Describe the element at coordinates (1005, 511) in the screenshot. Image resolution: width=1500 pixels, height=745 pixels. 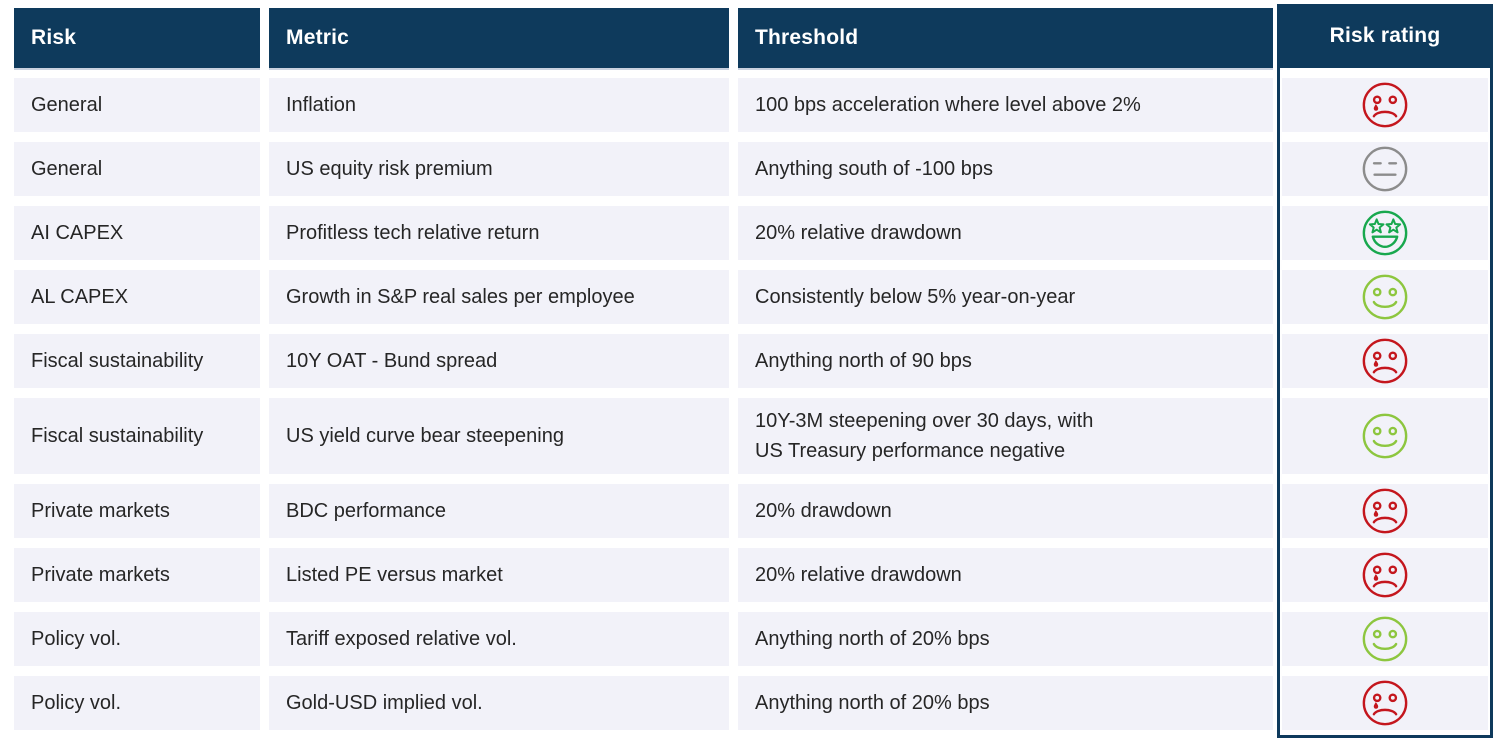
I see `threshold-cell: 20% drawdown` at that location.